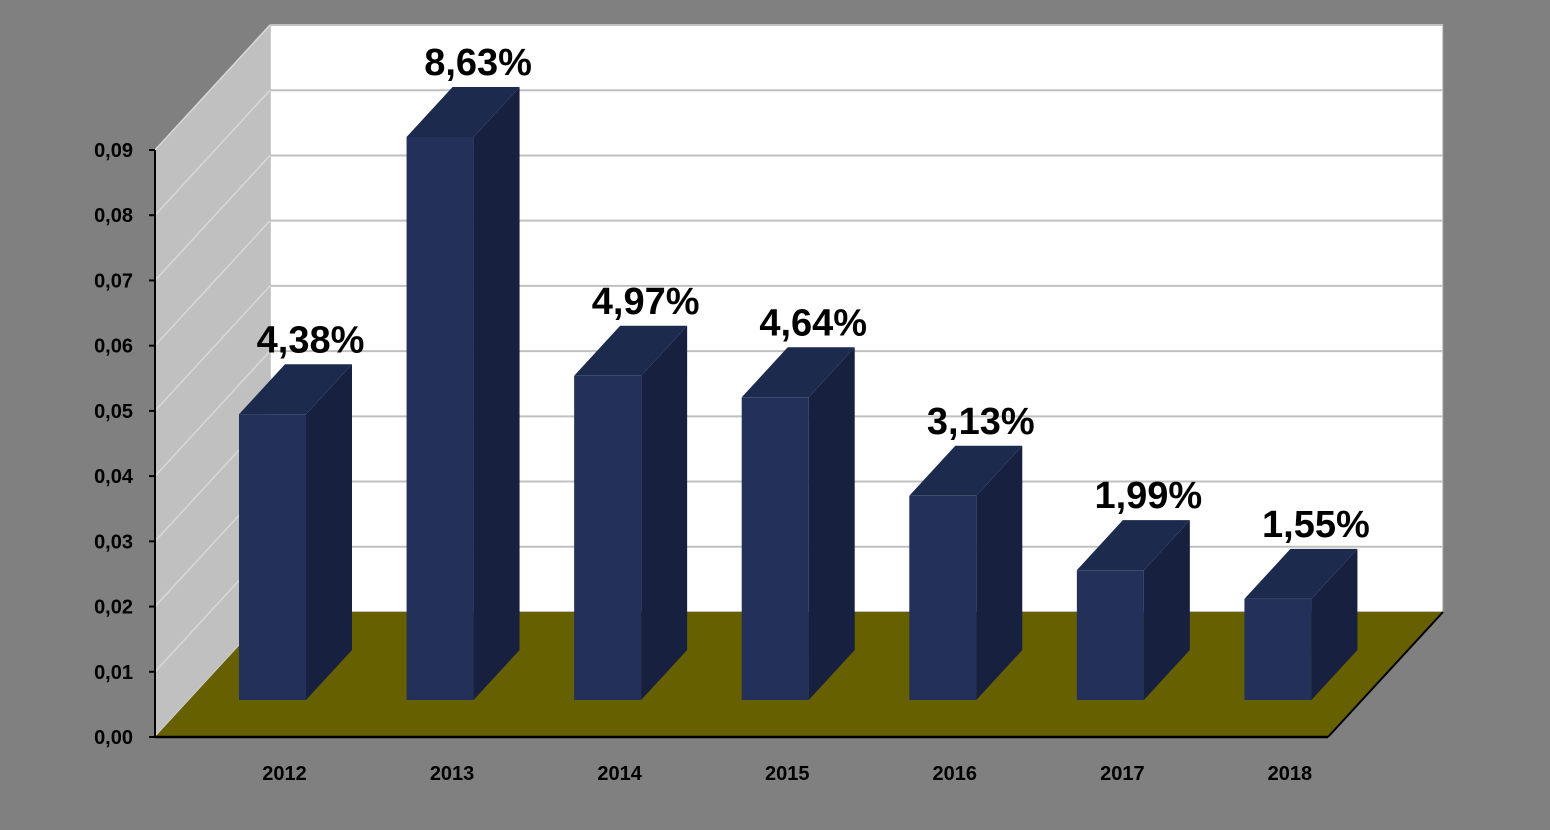 The image size is (1550, 830). Describe the element at coordinates (113, 412) in the screenshot. I see `y-tick-label-5: 0,05` at that location.